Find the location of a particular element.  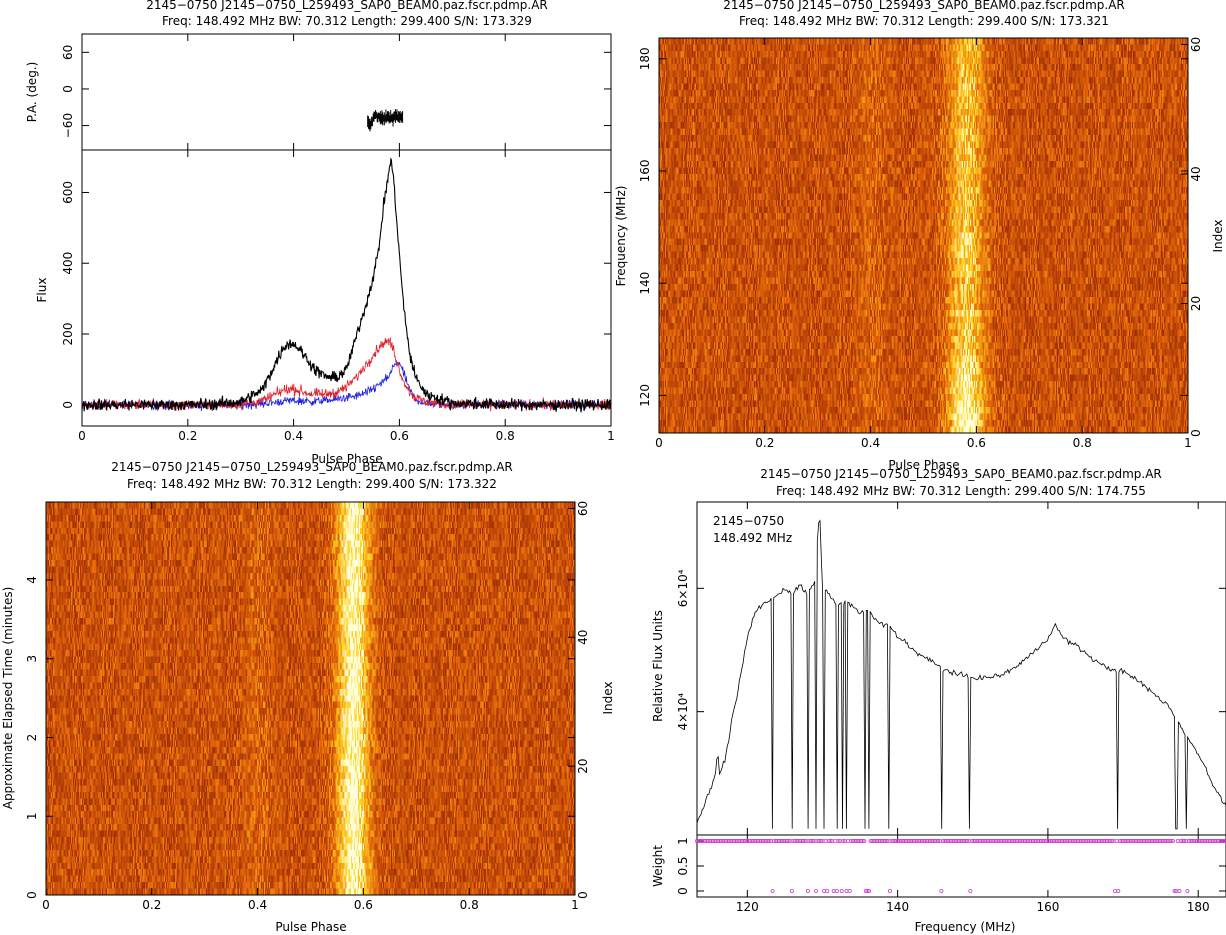

weight-ytick-label: 0 is located at coordinates (683, 891).